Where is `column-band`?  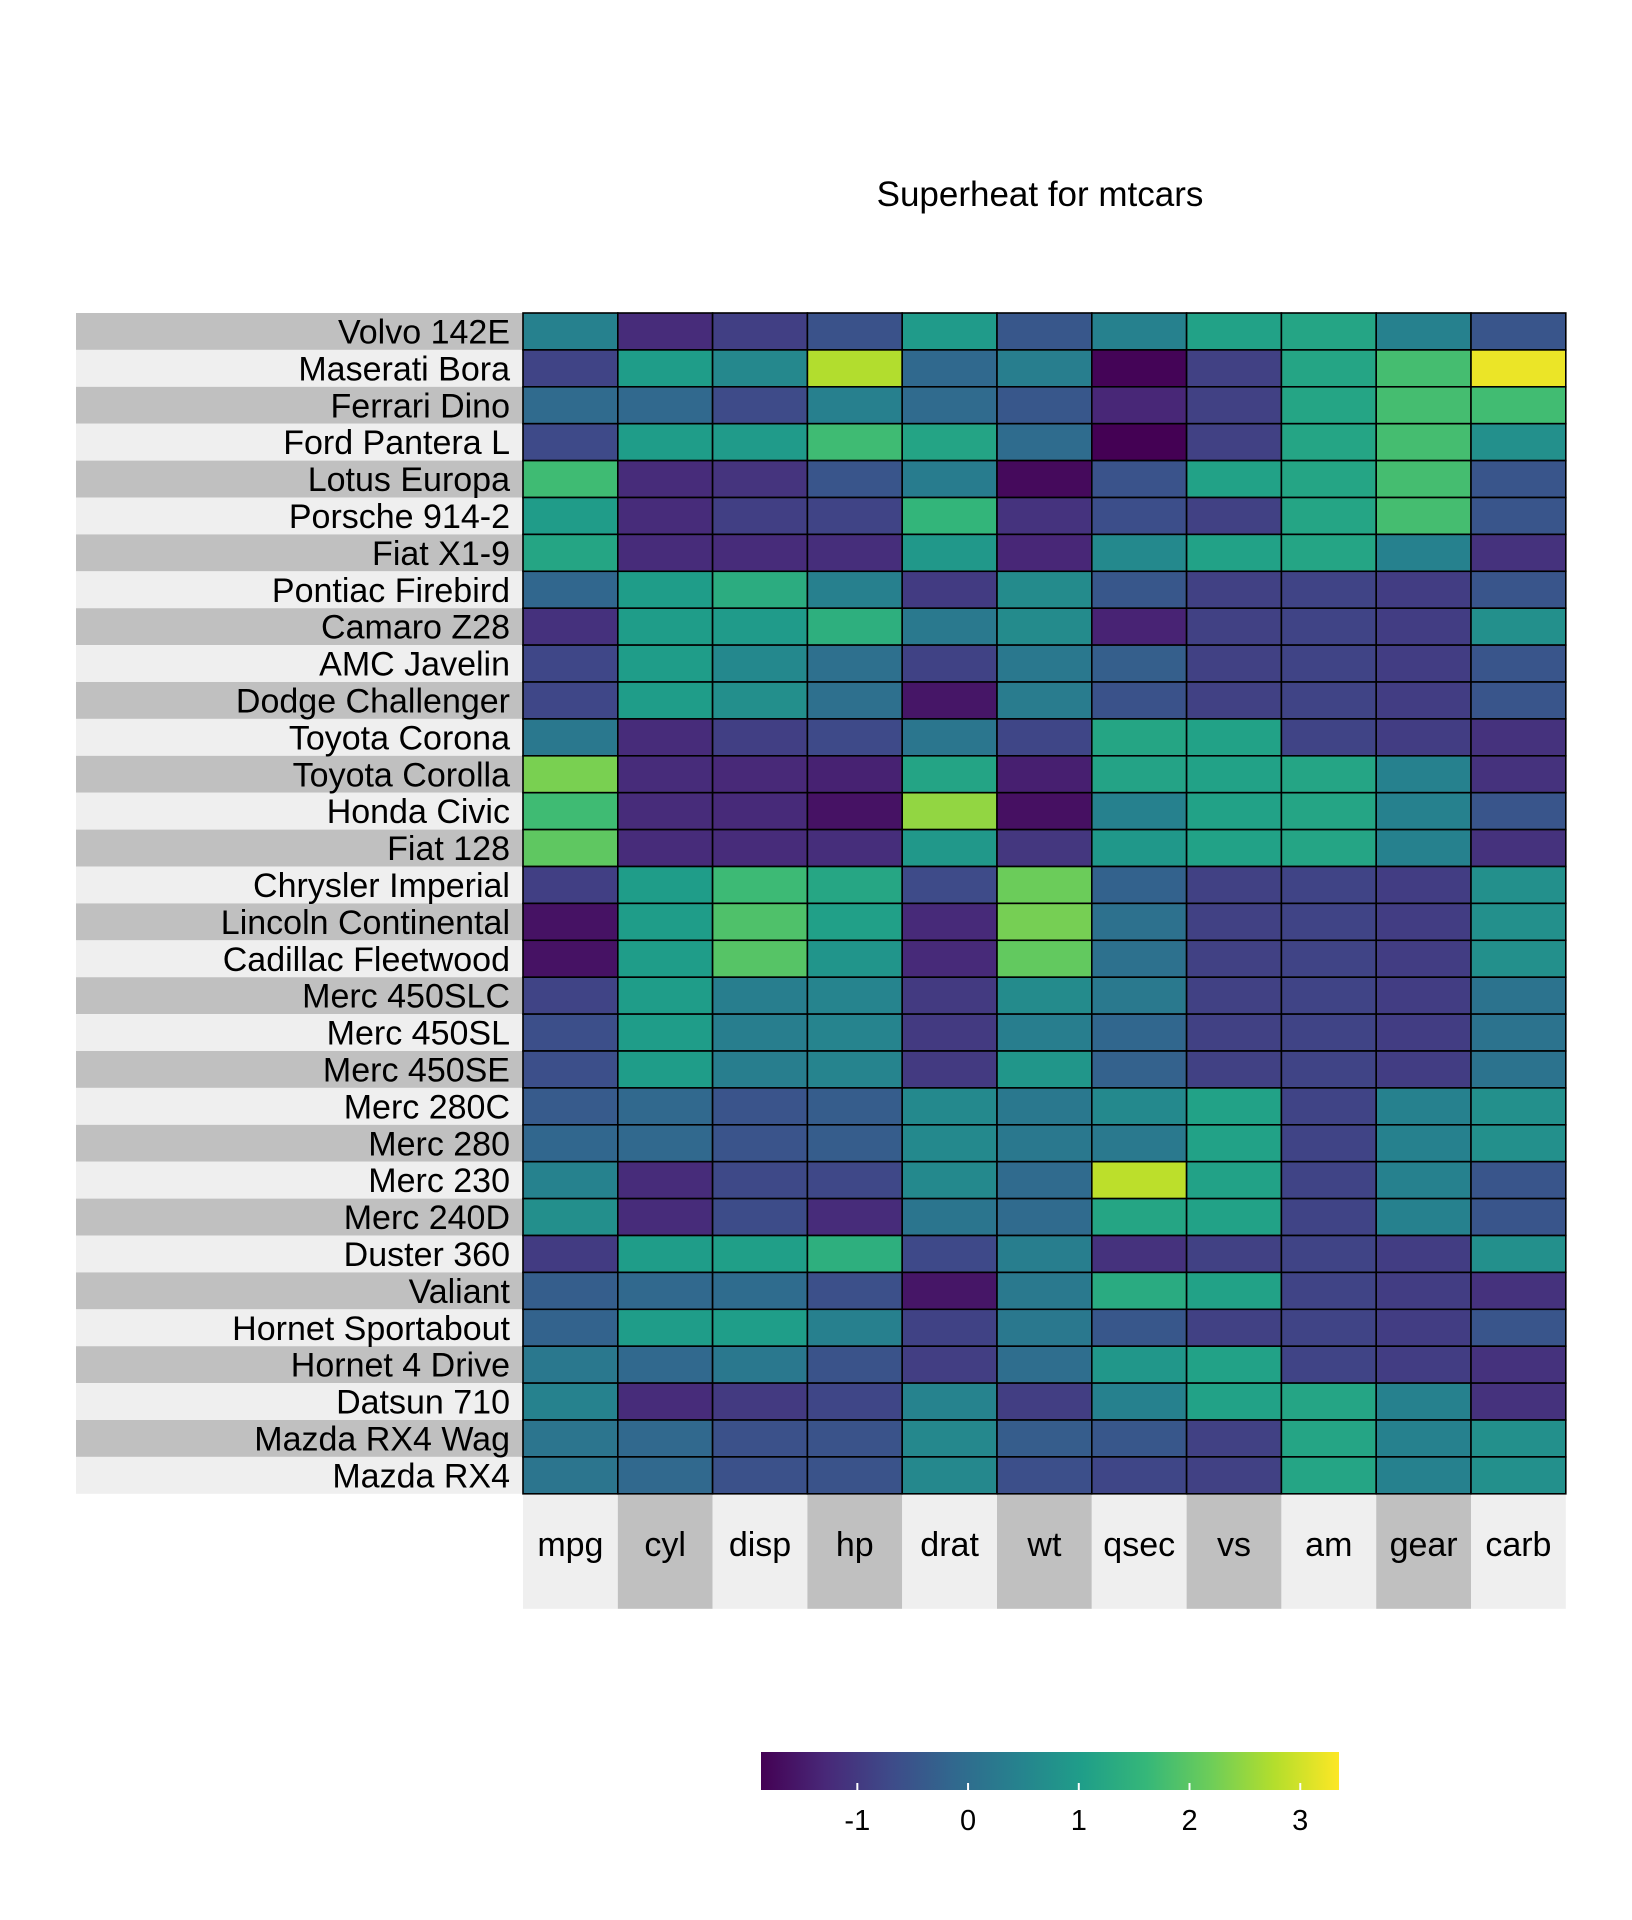 column-band is located at coordinates (1234, 1551).